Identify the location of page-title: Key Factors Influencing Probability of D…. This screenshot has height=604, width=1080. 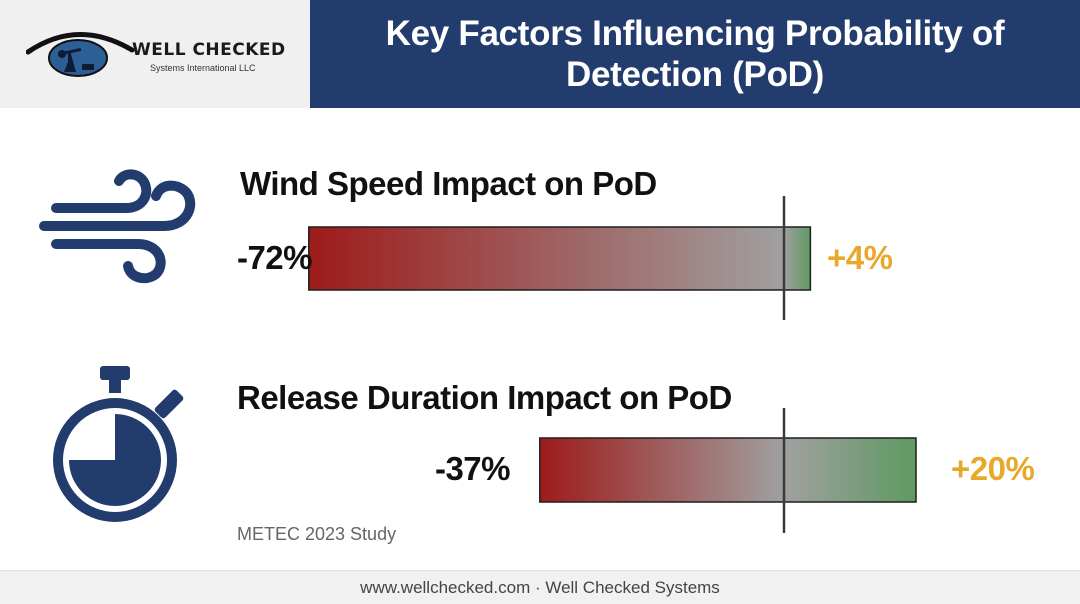
(695, 54).